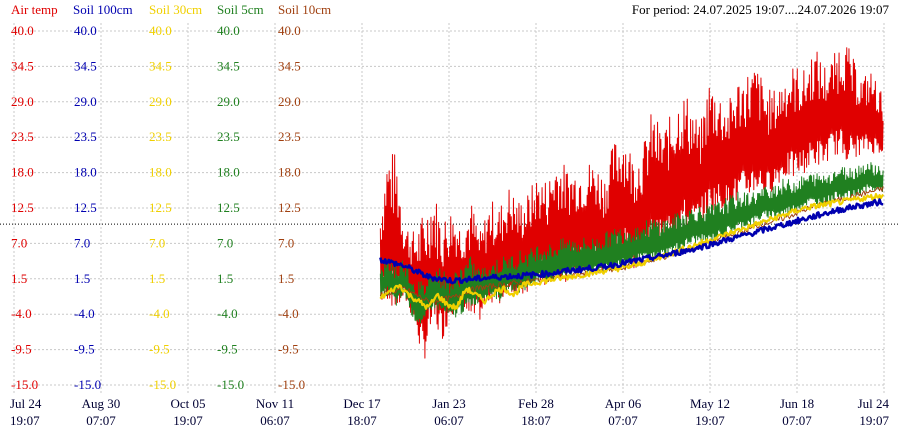 The width and height of the screenshot is (900, 430). I want to click on y-tick-air-temp: 29.0, so click(22, 101).